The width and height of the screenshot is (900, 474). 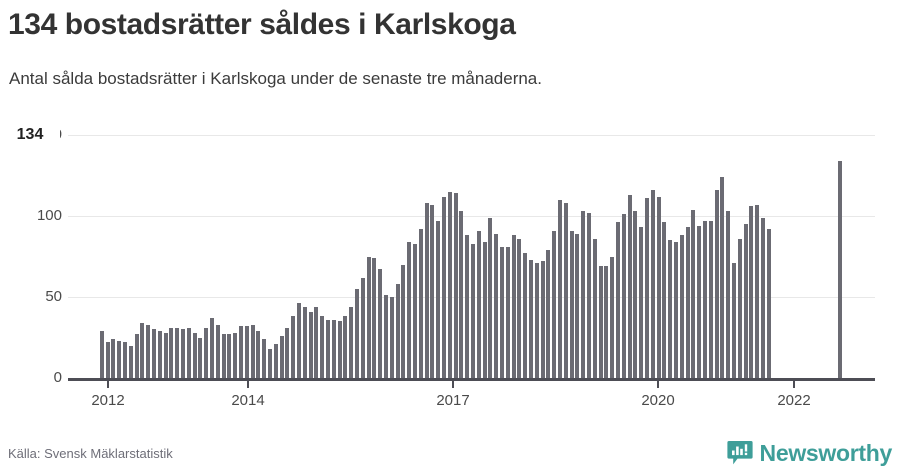 What do you see at coordinates (30, 135) in the screenshot?
I see `highlight-value-label: 134` at bounding box center [30, 135].